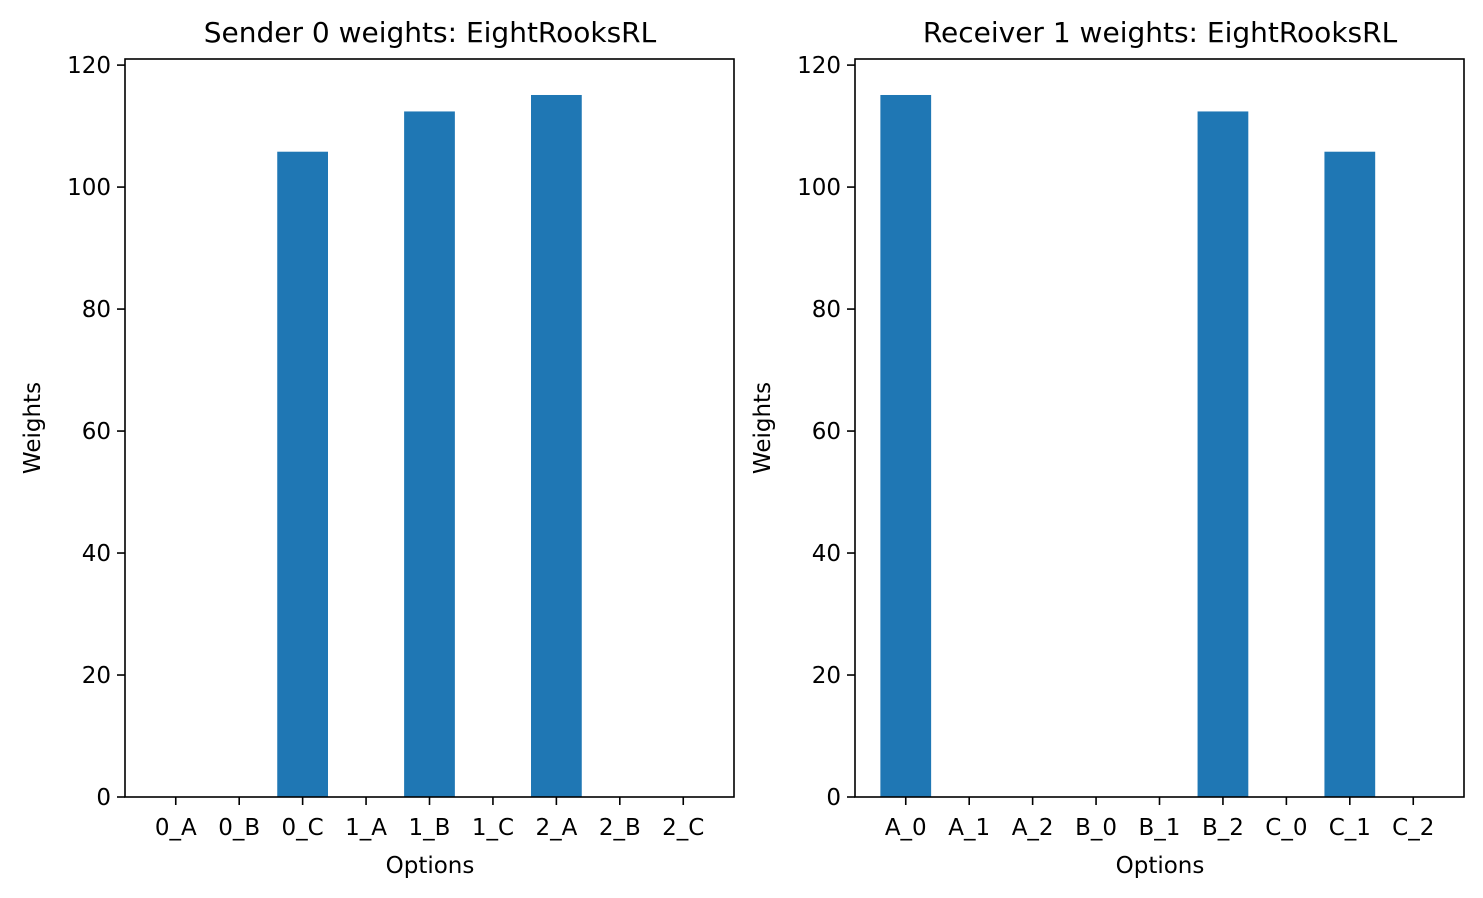 The image size is (1483, 898). Describe the element at coordinates (906, 828) in the screenshot. I see `x-tick-label: A_0` at that location.